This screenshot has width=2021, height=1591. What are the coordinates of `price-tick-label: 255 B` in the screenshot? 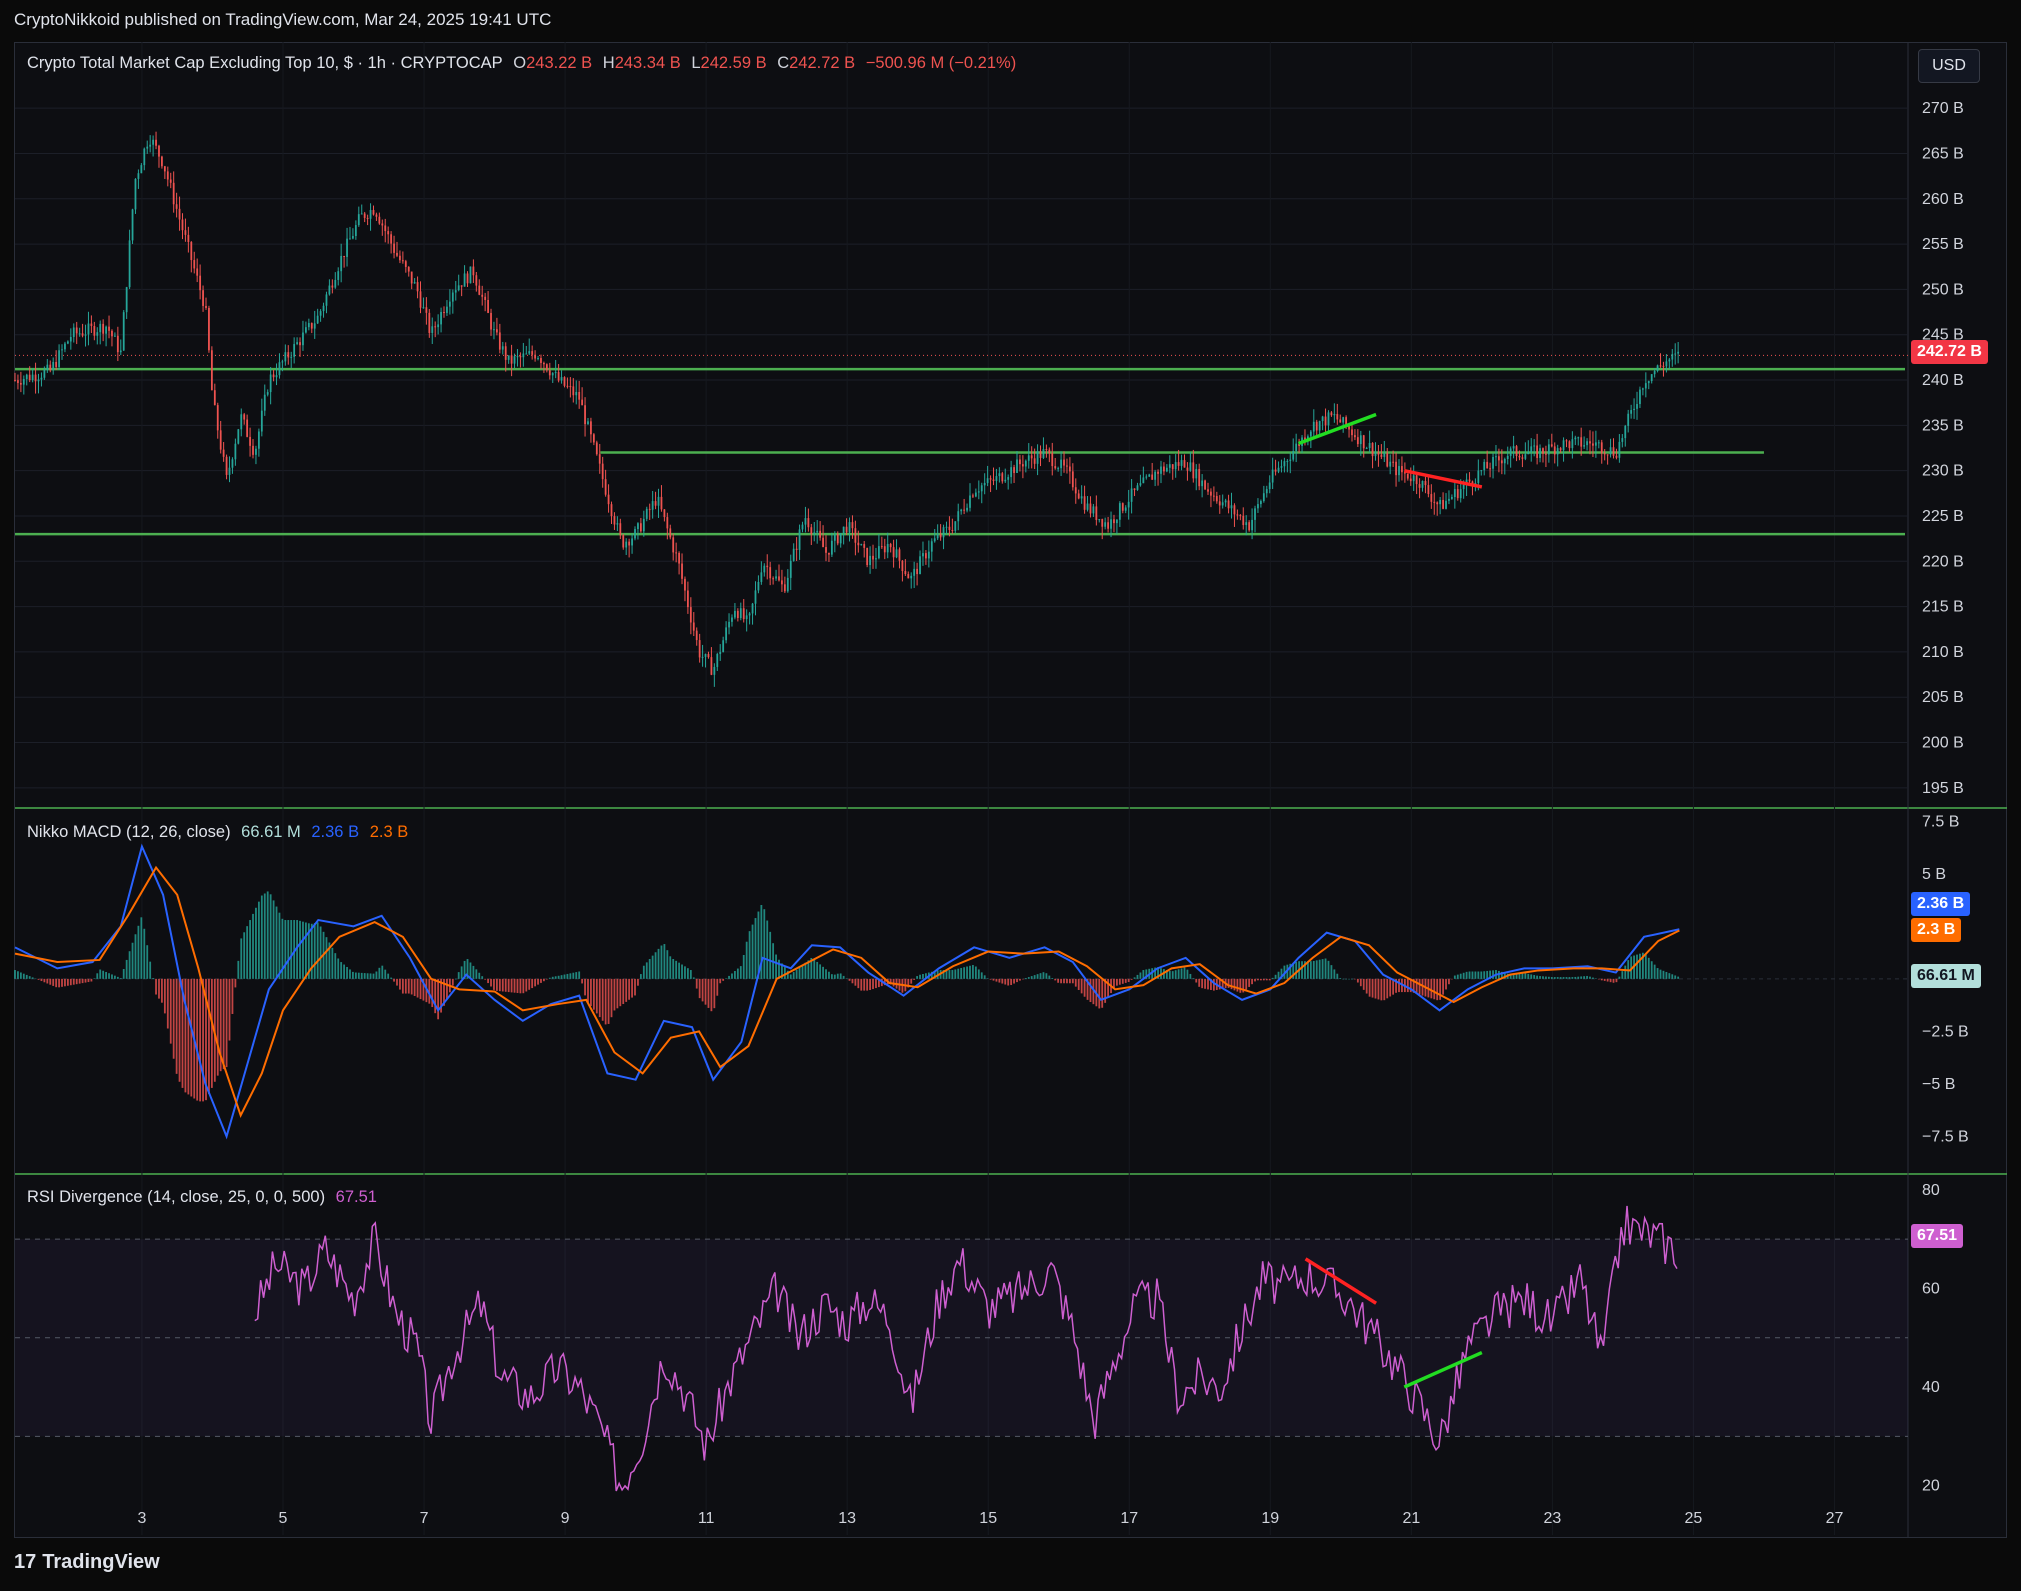 It's located at (1943, 244).